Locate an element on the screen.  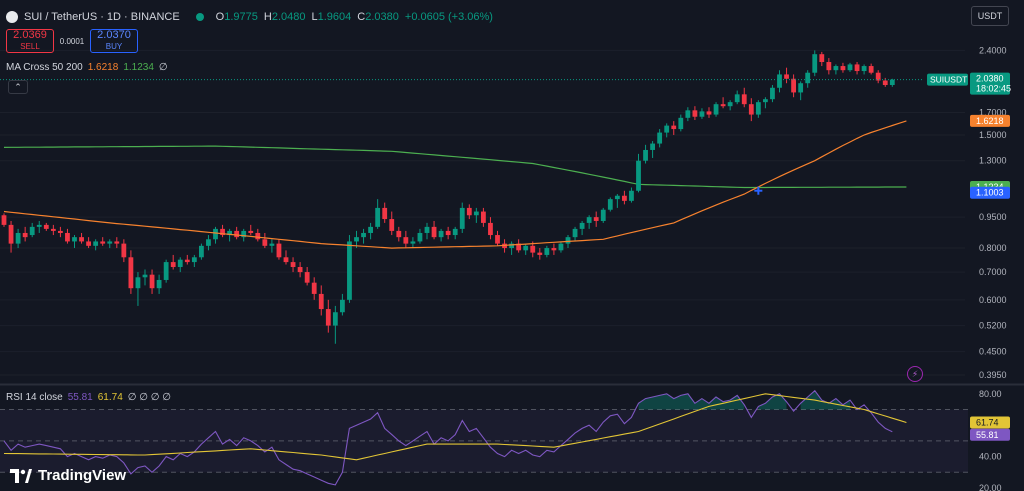
ma200-value: 1.1234 is located at coordinates (138, 67).